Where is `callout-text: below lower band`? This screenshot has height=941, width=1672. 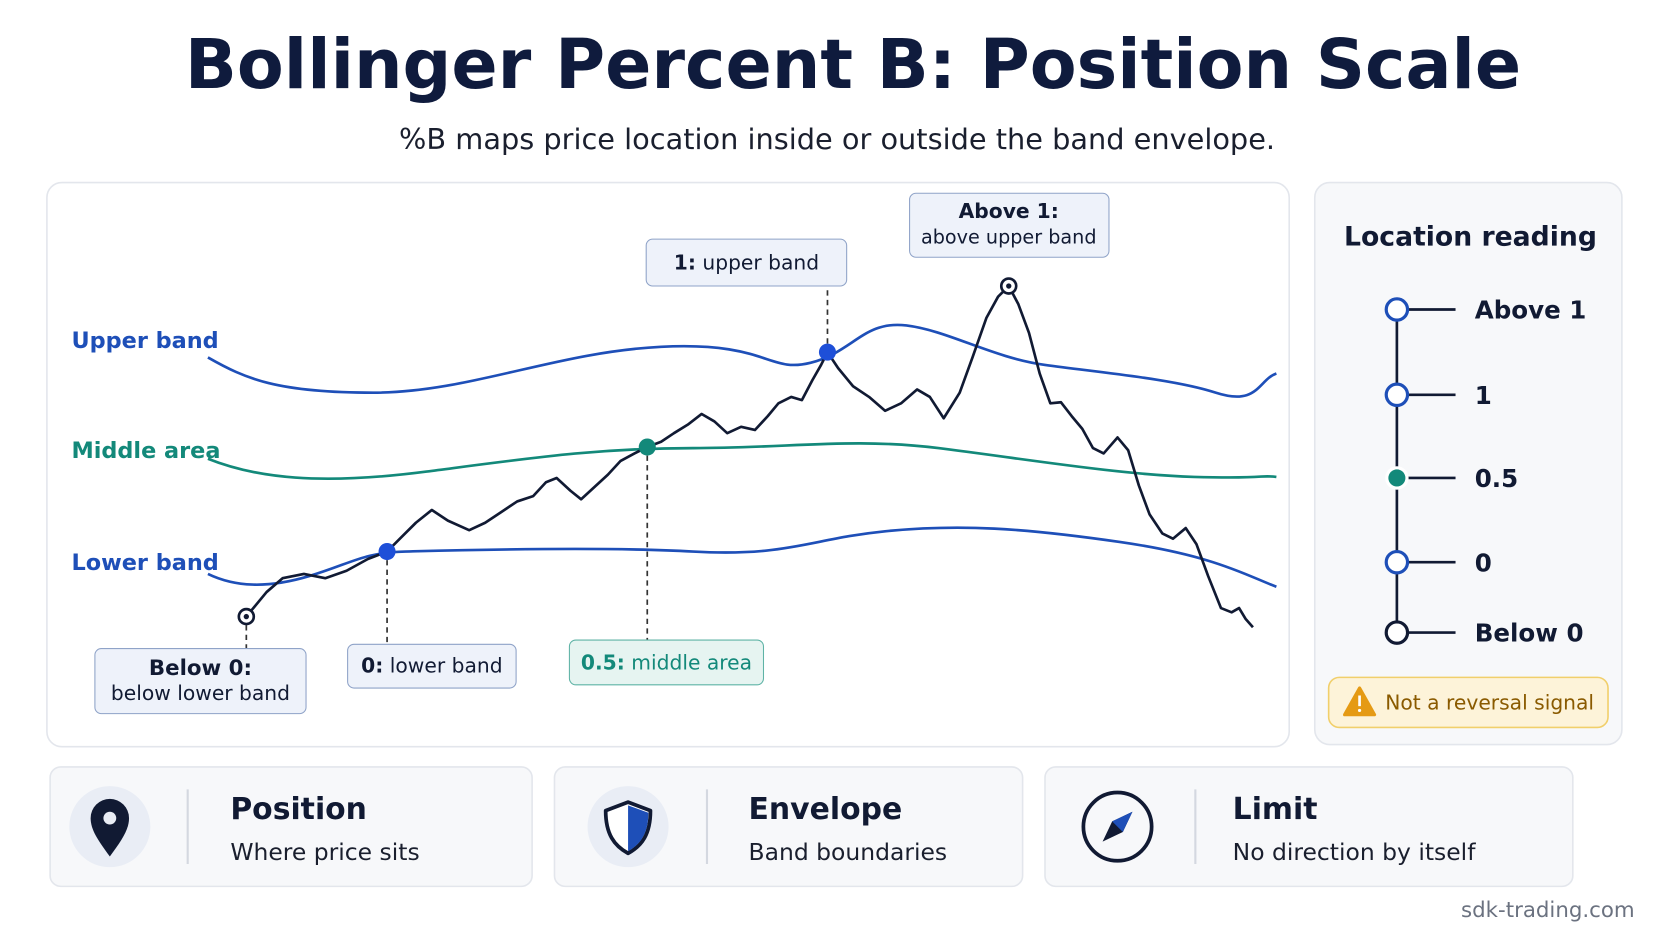 callout-text: below lower band is located at coordinates (200, 693).